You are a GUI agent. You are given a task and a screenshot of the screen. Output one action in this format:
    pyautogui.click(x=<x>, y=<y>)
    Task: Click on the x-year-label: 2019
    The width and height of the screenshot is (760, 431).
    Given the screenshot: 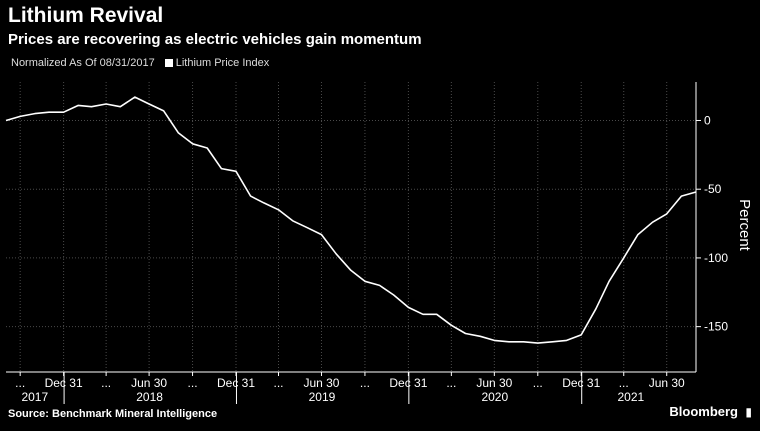 What is the action you would take?
    pyautogui.click(x=322, y=397)
    